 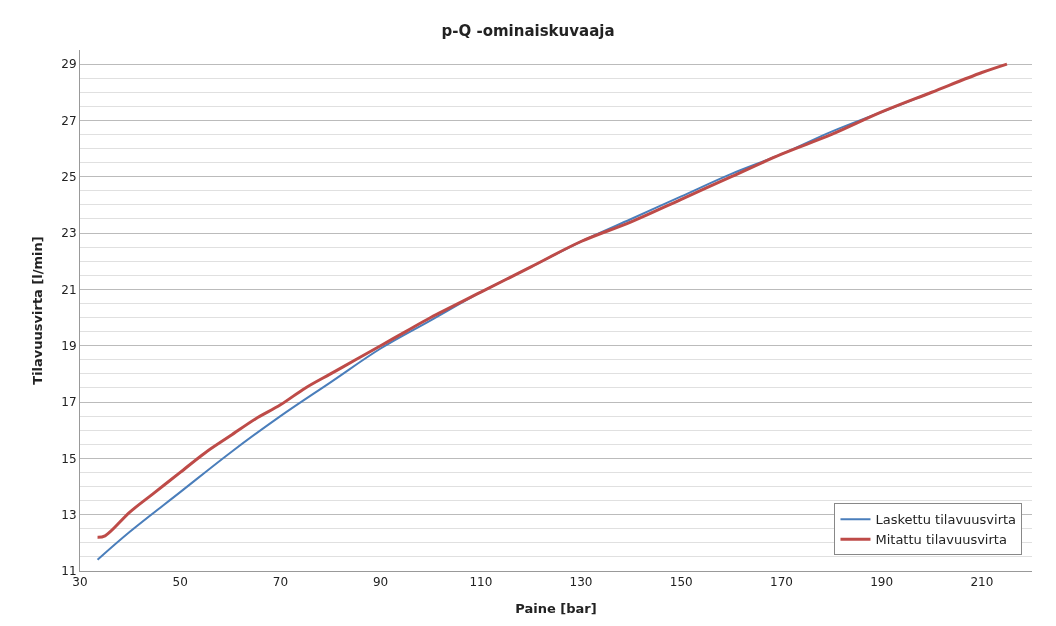 What do you see at coordinates (556, 608) in the screenshot?
I see `x-axis-title: Paine [bar]` at bounding box center [556, 608].